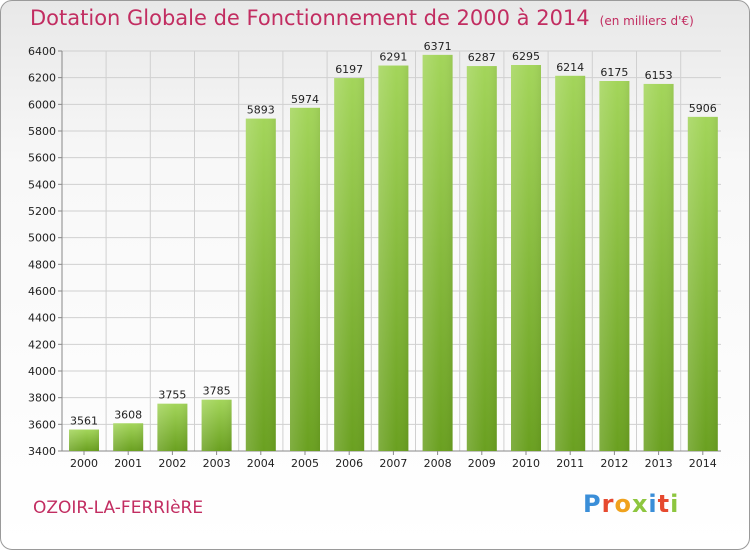  I want to click on value-label-2000: 3561, so click(84, 421).